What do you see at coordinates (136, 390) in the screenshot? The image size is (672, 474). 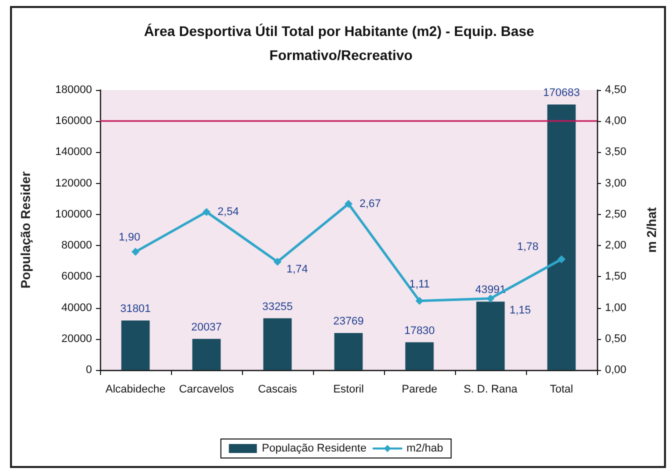 I see `x-tick-label: Alcabideche` at bounding box center [136, 390].